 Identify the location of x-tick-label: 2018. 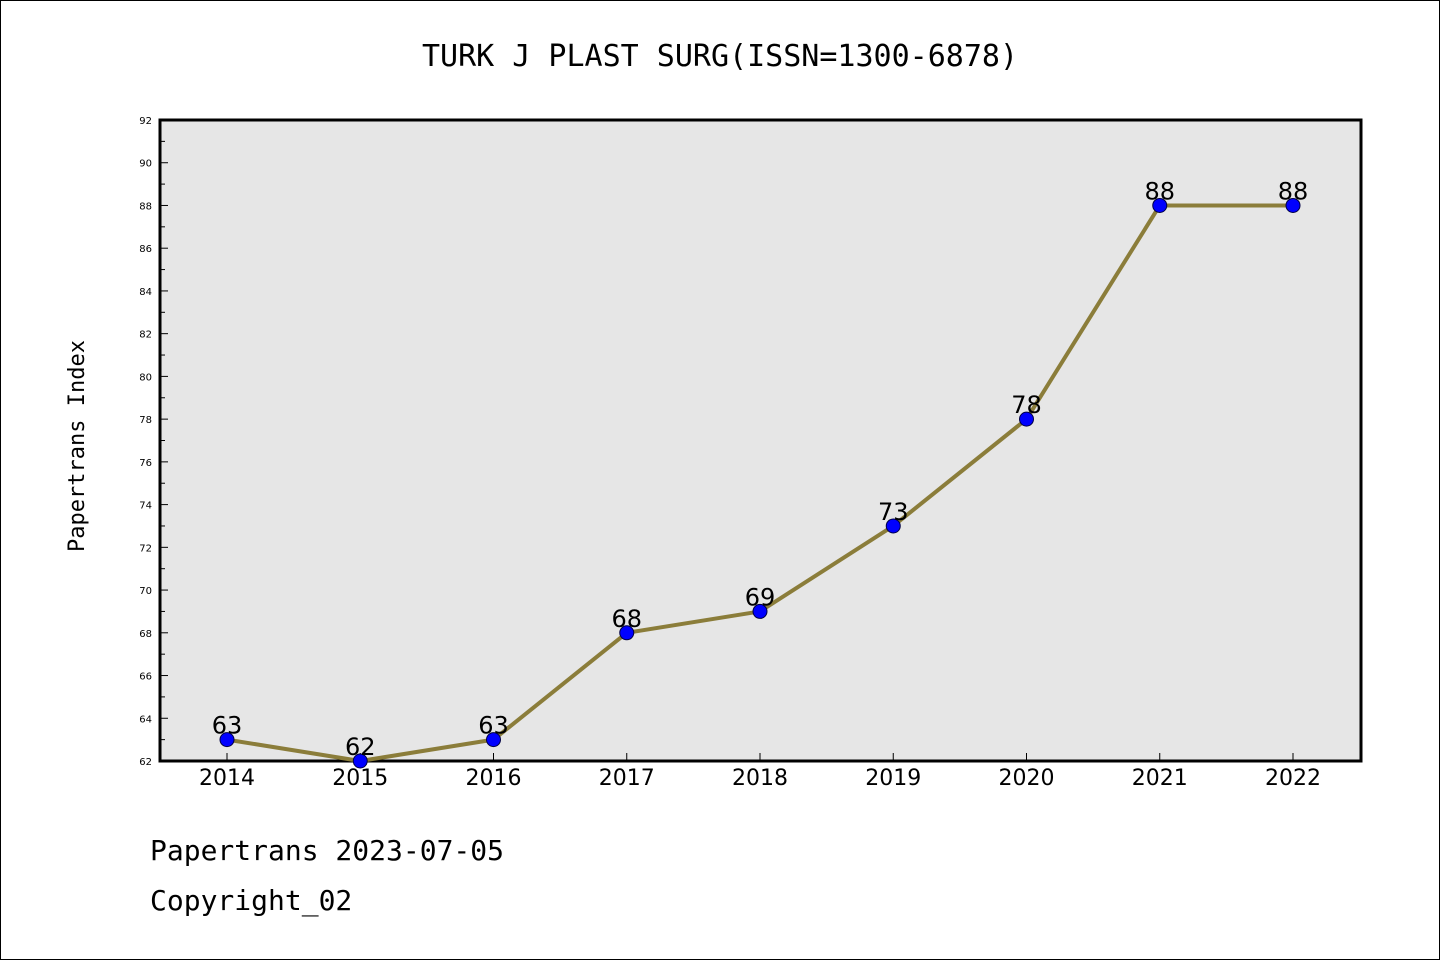
(760, 778).